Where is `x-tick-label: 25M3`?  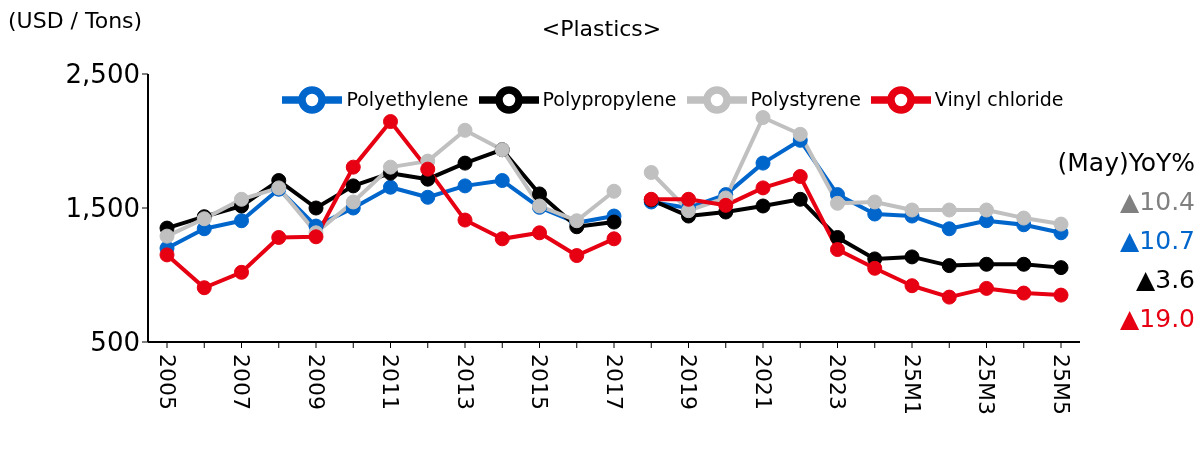
x-tick-label: 25M3 is located at coordinates (986, 384).